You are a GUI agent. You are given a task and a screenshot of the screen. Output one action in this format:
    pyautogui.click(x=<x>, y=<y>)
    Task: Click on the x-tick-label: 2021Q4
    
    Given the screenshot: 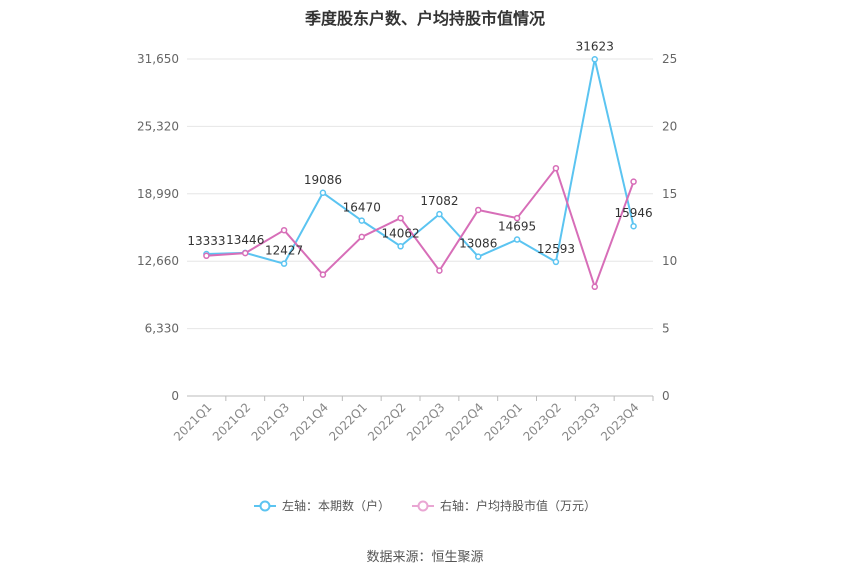 What is the action you would take?
    pyautogui.click(x=309, y=422)
    